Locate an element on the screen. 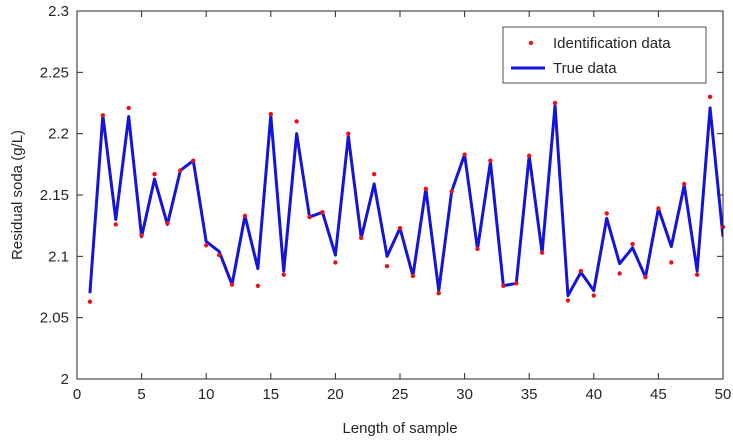 The height and width of the screenshot is (444, 733). x-tick-label: 25 is located at coordinates (400, 394).